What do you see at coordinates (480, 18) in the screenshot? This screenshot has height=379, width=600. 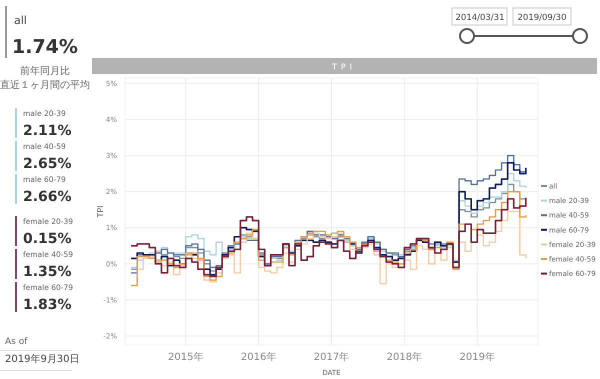 I see `text: 2014/03/31` at bounding box center [480, 18].